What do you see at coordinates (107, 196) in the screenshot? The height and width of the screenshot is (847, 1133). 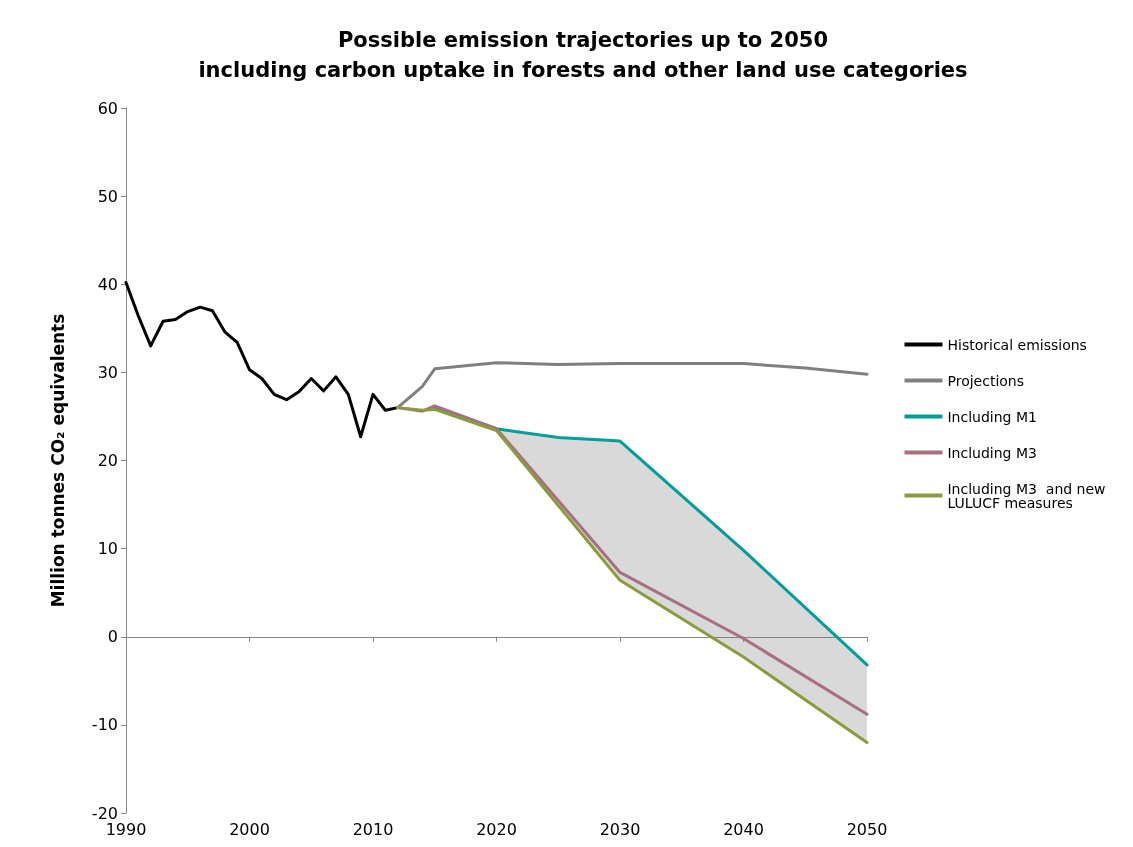 I see `y-tick-label: 50` at bounding box center [107, 196].